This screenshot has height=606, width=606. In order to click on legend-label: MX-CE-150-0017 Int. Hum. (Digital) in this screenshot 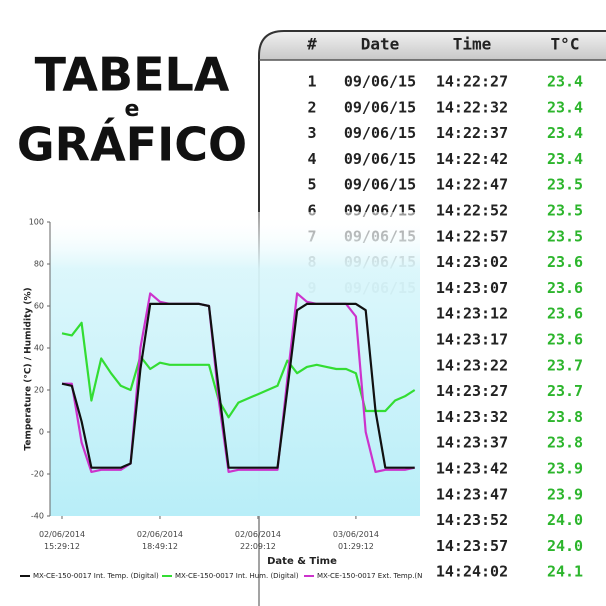, I will do `click(237, 576)`.